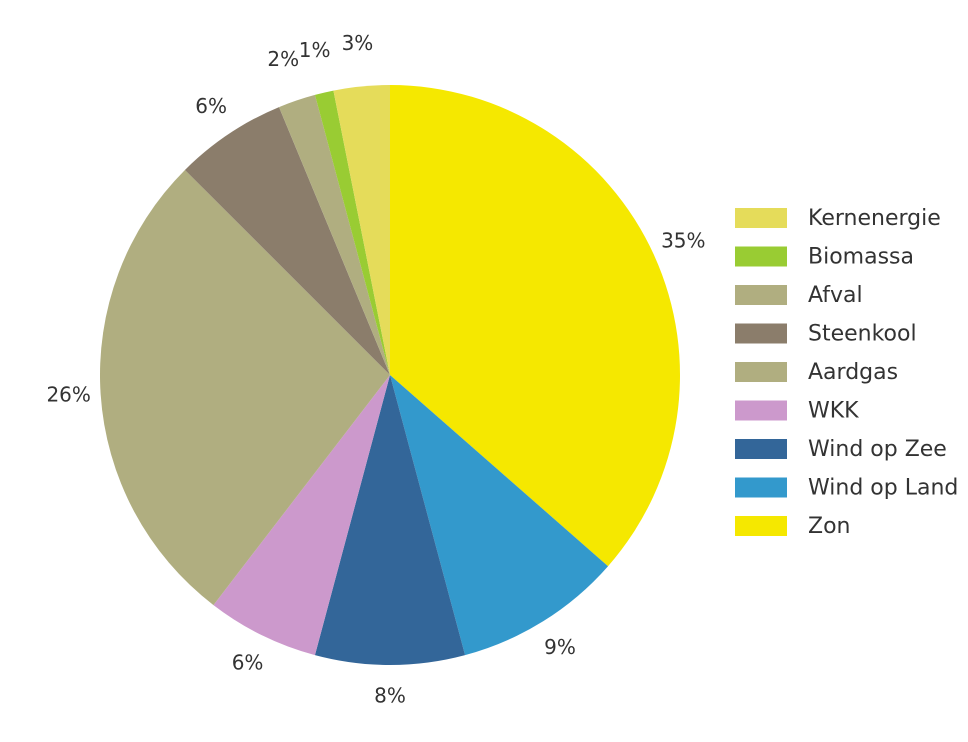 The image size is (968, 742). I want to click on legend-label: Steenkool, so click(862, 334).